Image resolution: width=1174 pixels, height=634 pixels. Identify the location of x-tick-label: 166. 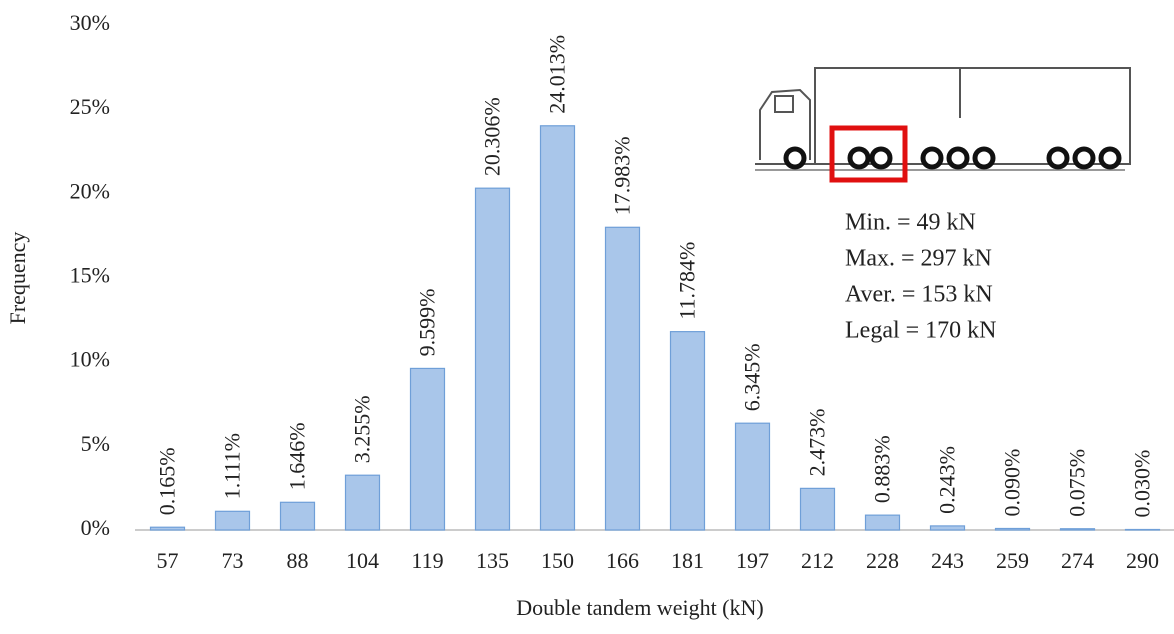
(622, 560).